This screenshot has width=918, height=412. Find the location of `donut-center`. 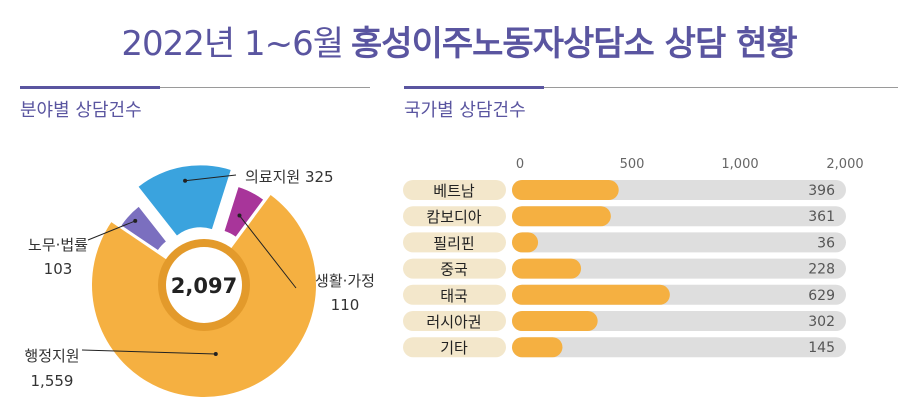

donut-center is located at coordinates (204, 285).